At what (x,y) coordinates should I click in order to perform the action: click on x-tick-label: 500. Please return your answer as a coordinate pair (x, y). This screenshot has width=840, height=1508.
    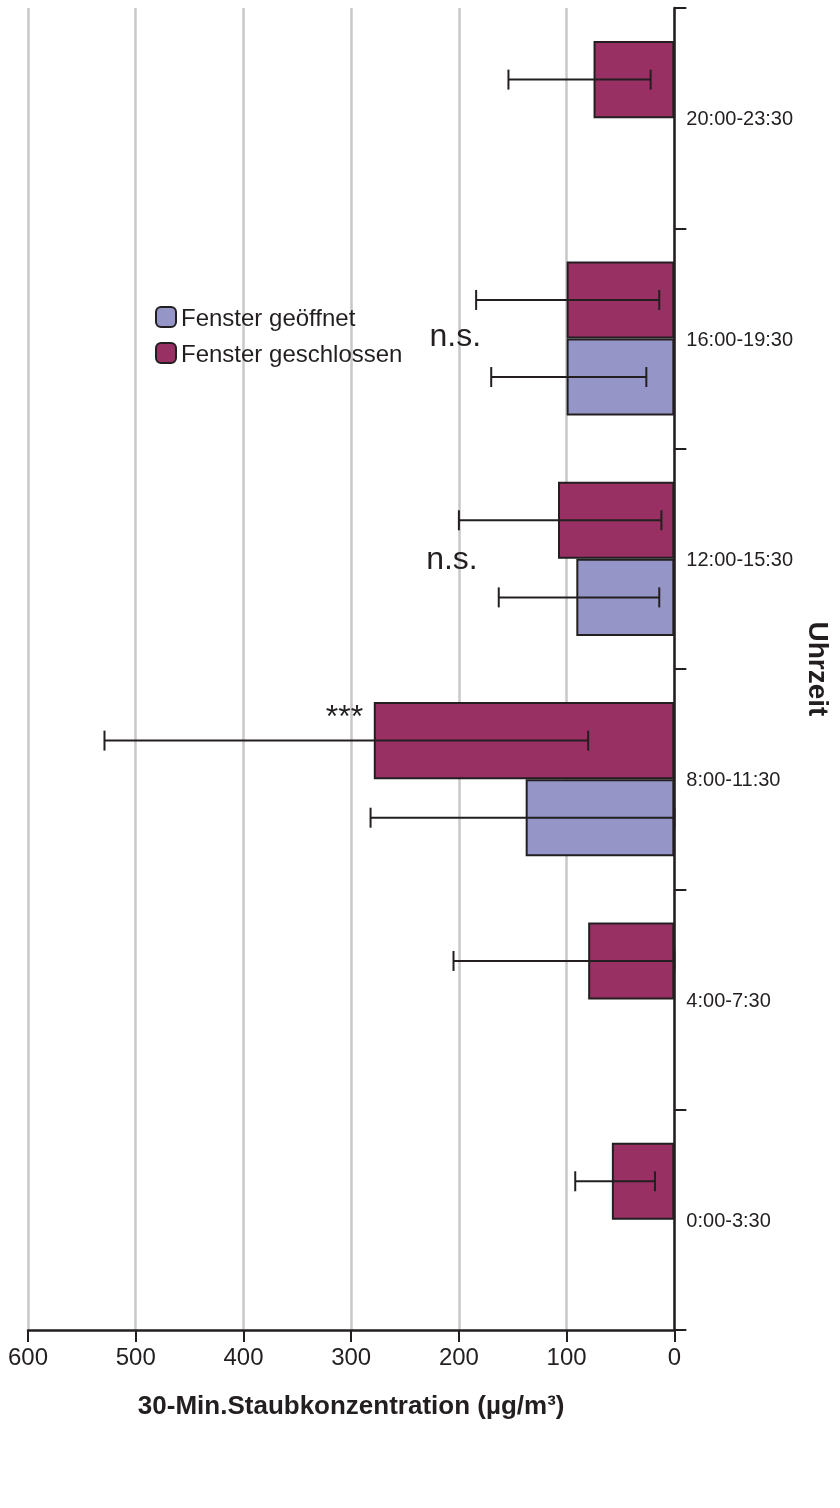
    Looking at the image, I should click on (135, 1356).